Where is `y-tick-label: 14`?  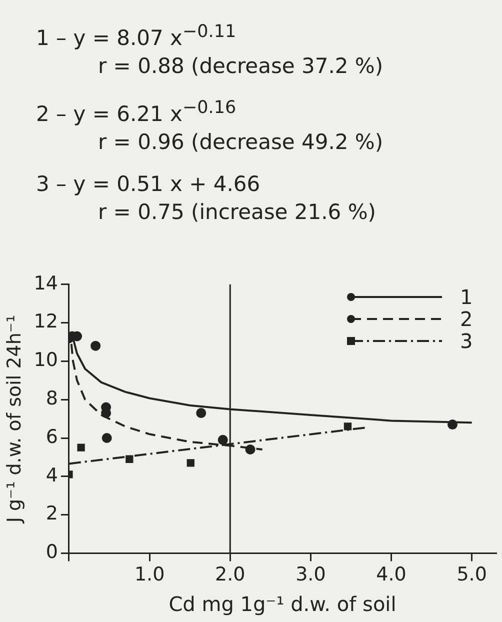 y-tick-label: 14 is located at coordinates (46, 283).